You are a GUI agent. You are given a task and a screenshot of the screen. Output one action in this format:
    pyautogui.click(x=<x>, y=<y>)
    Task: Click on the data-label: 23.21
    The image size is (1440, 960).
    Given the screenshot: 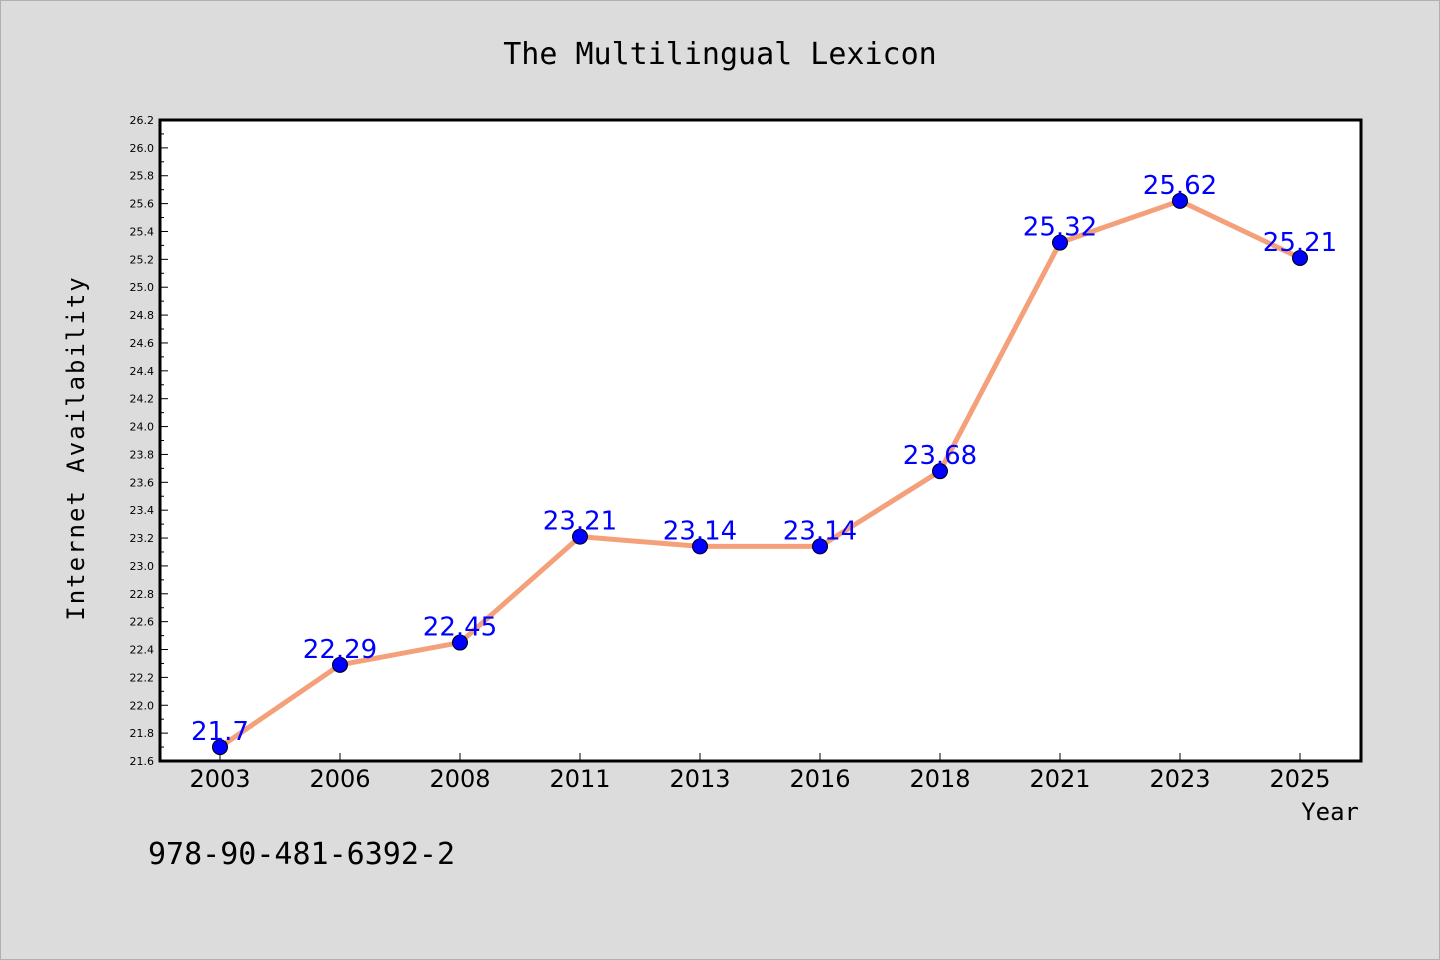 What is the action you would take?
    pyautogui.click(x=580, y=522)
    